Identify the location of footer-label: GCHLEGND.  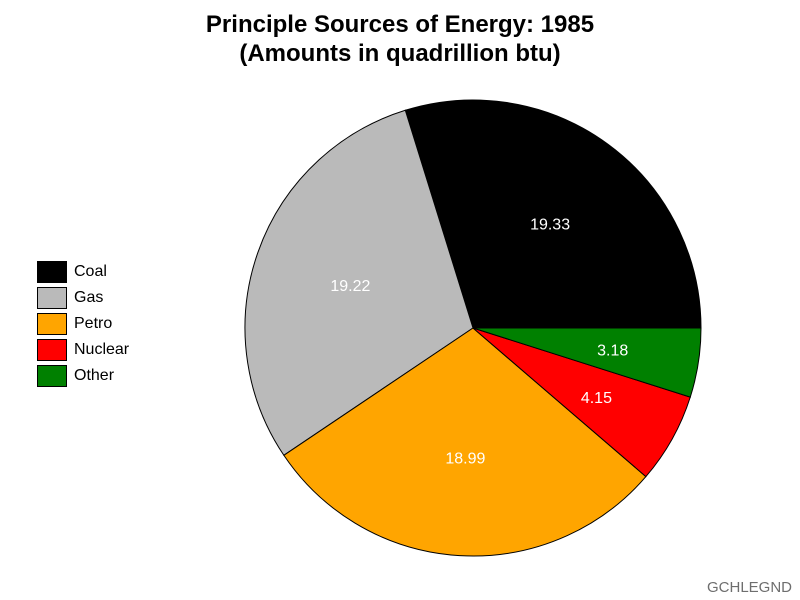
(749, 587).